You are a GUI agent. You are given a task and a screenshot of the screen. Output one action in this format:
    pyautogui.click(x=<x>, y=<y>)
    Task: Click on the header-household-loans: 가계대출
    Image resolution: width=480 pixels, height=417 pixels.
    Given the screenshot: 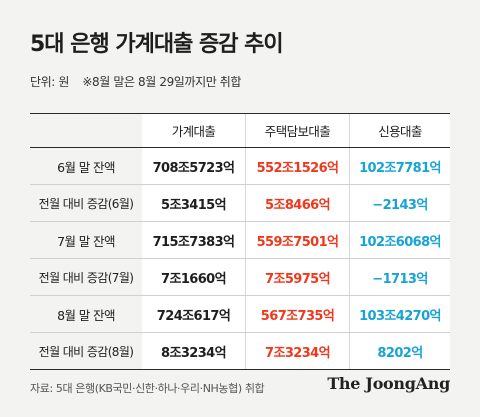 What is the action you would take?
    pyautogui.click(x=194, y=130)
    